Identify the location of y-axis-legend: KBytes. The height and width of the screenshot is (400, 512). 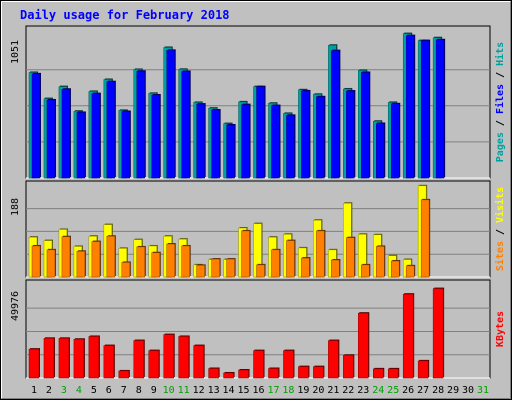
(500, 329).